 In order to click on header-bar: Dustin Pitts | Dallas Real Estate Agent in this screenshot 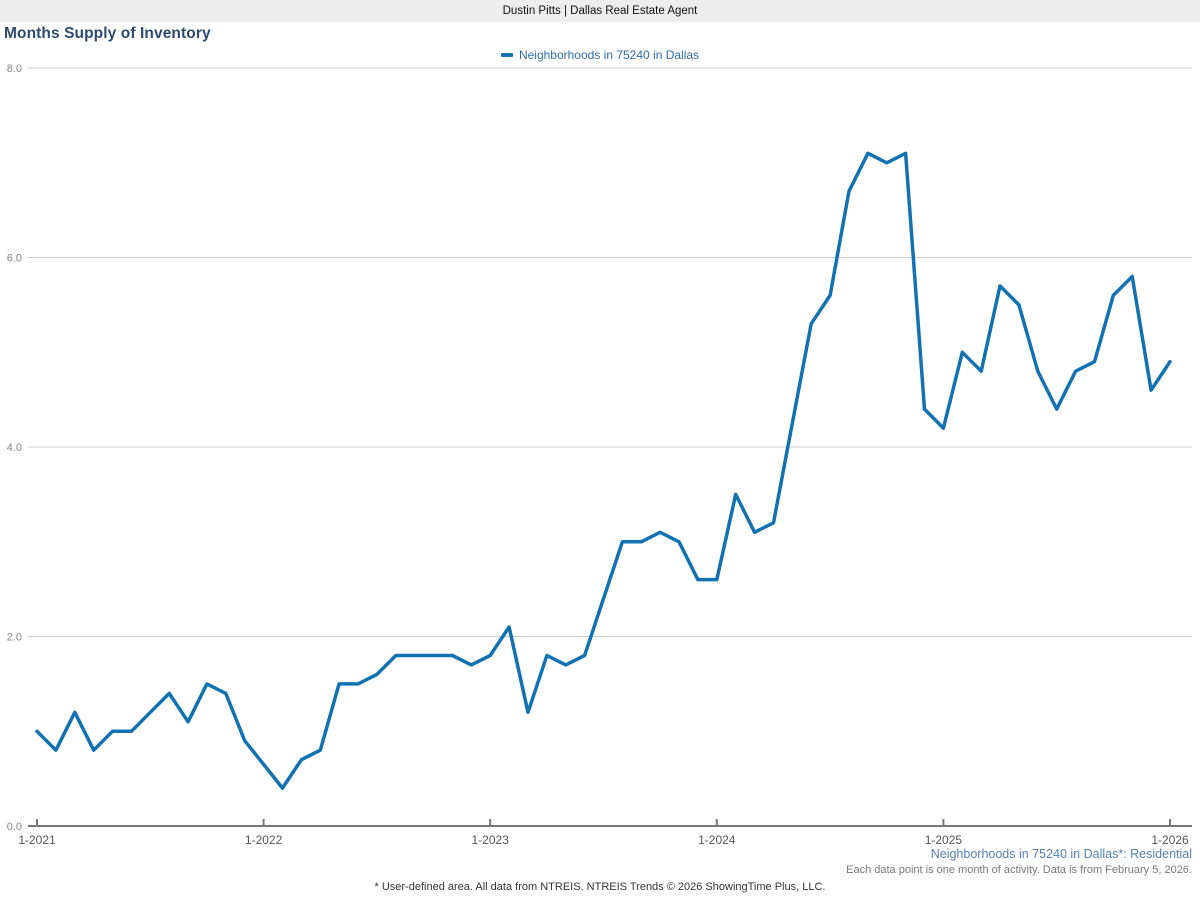, I will do `click(600, 11)`.